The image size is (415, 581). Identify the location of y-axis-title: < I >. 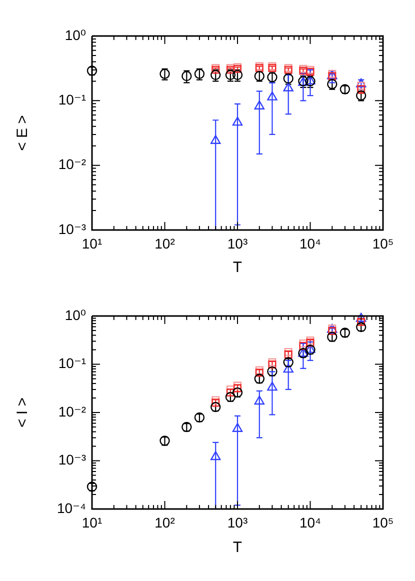
(23, 412).